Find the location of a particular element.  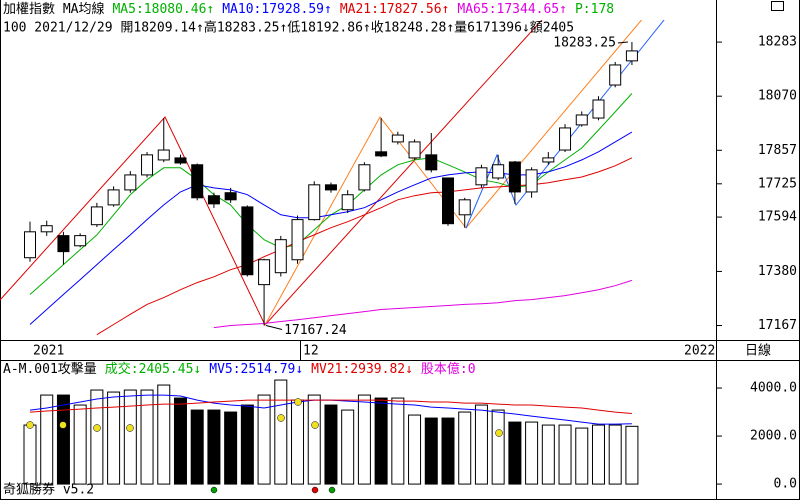

header-title: A-M.001攻擊量 is located at coordinates (50, 369).